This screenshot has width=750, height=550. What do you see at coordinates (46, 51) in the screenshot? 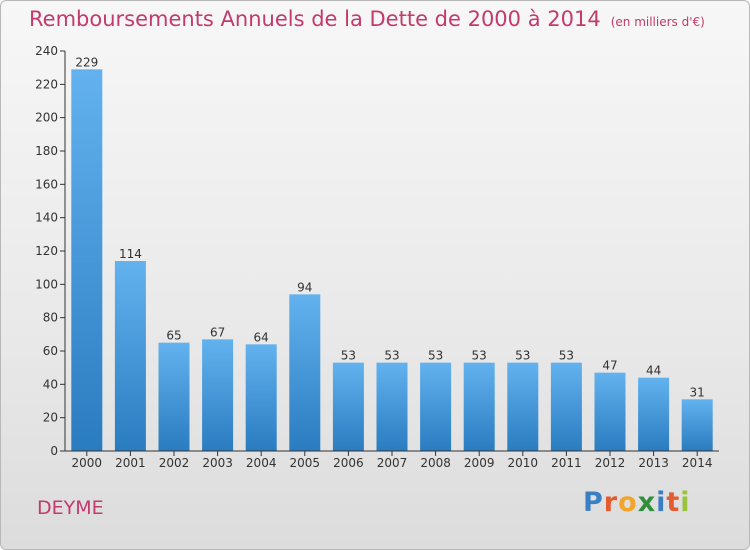
I see `y-tick-label: 240` at bounding box center [46, 51].